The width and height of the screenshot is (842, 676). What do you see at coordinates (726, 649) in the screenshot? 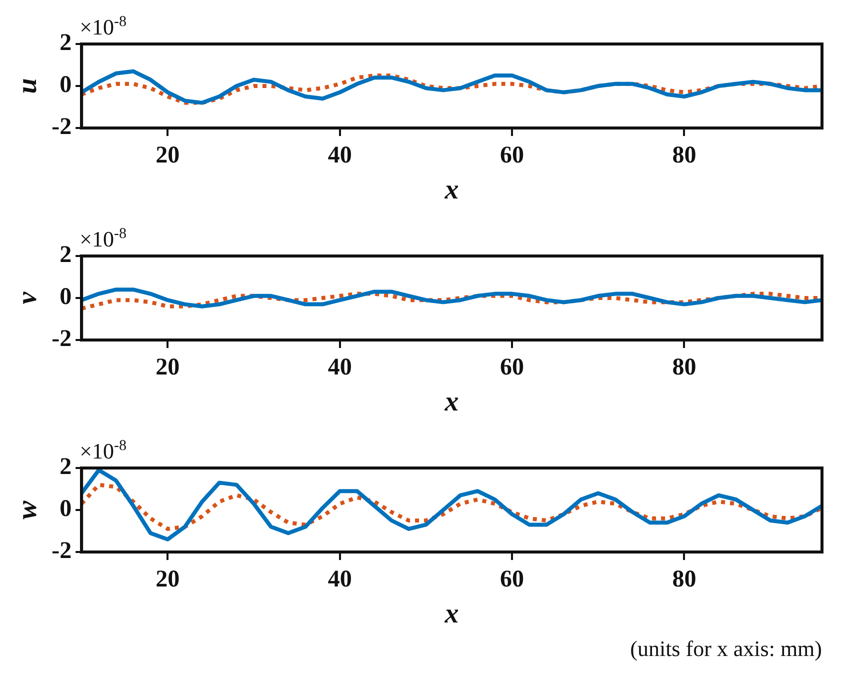
I see `text: (units for x axis: mm)` at bounding box center [726, 649].